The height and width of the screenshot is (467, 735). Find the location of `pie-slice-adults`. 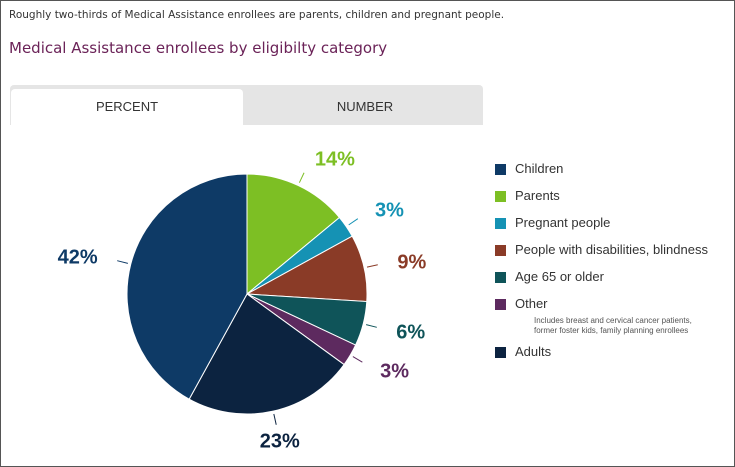

pie-slice-adults is located at coordinates (266, 354).